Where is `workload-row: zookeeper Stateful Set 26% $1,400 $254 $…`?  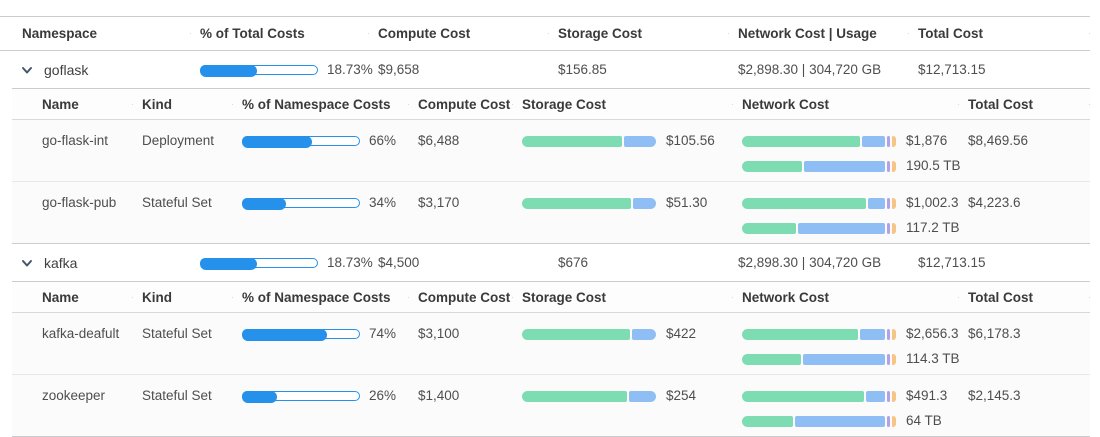
workload-row: zookeeper Stateful Set 26% $1,400 $254 $… is located at coordinates (551, 405).